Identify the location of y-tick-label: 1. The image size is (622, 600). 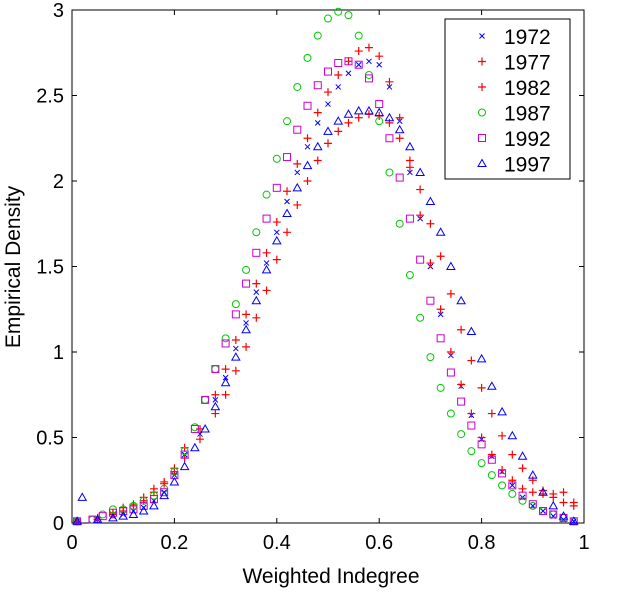
(58, 353).